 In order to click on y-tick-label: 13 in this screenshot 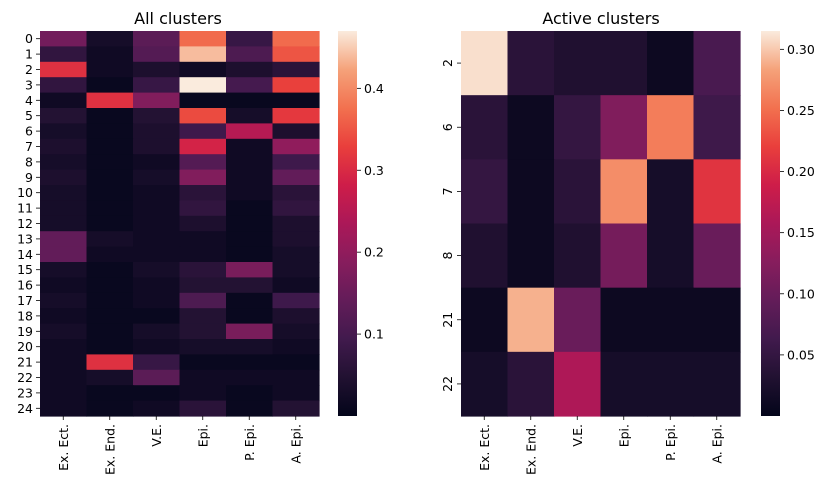, I will do `click(25, 238)`.